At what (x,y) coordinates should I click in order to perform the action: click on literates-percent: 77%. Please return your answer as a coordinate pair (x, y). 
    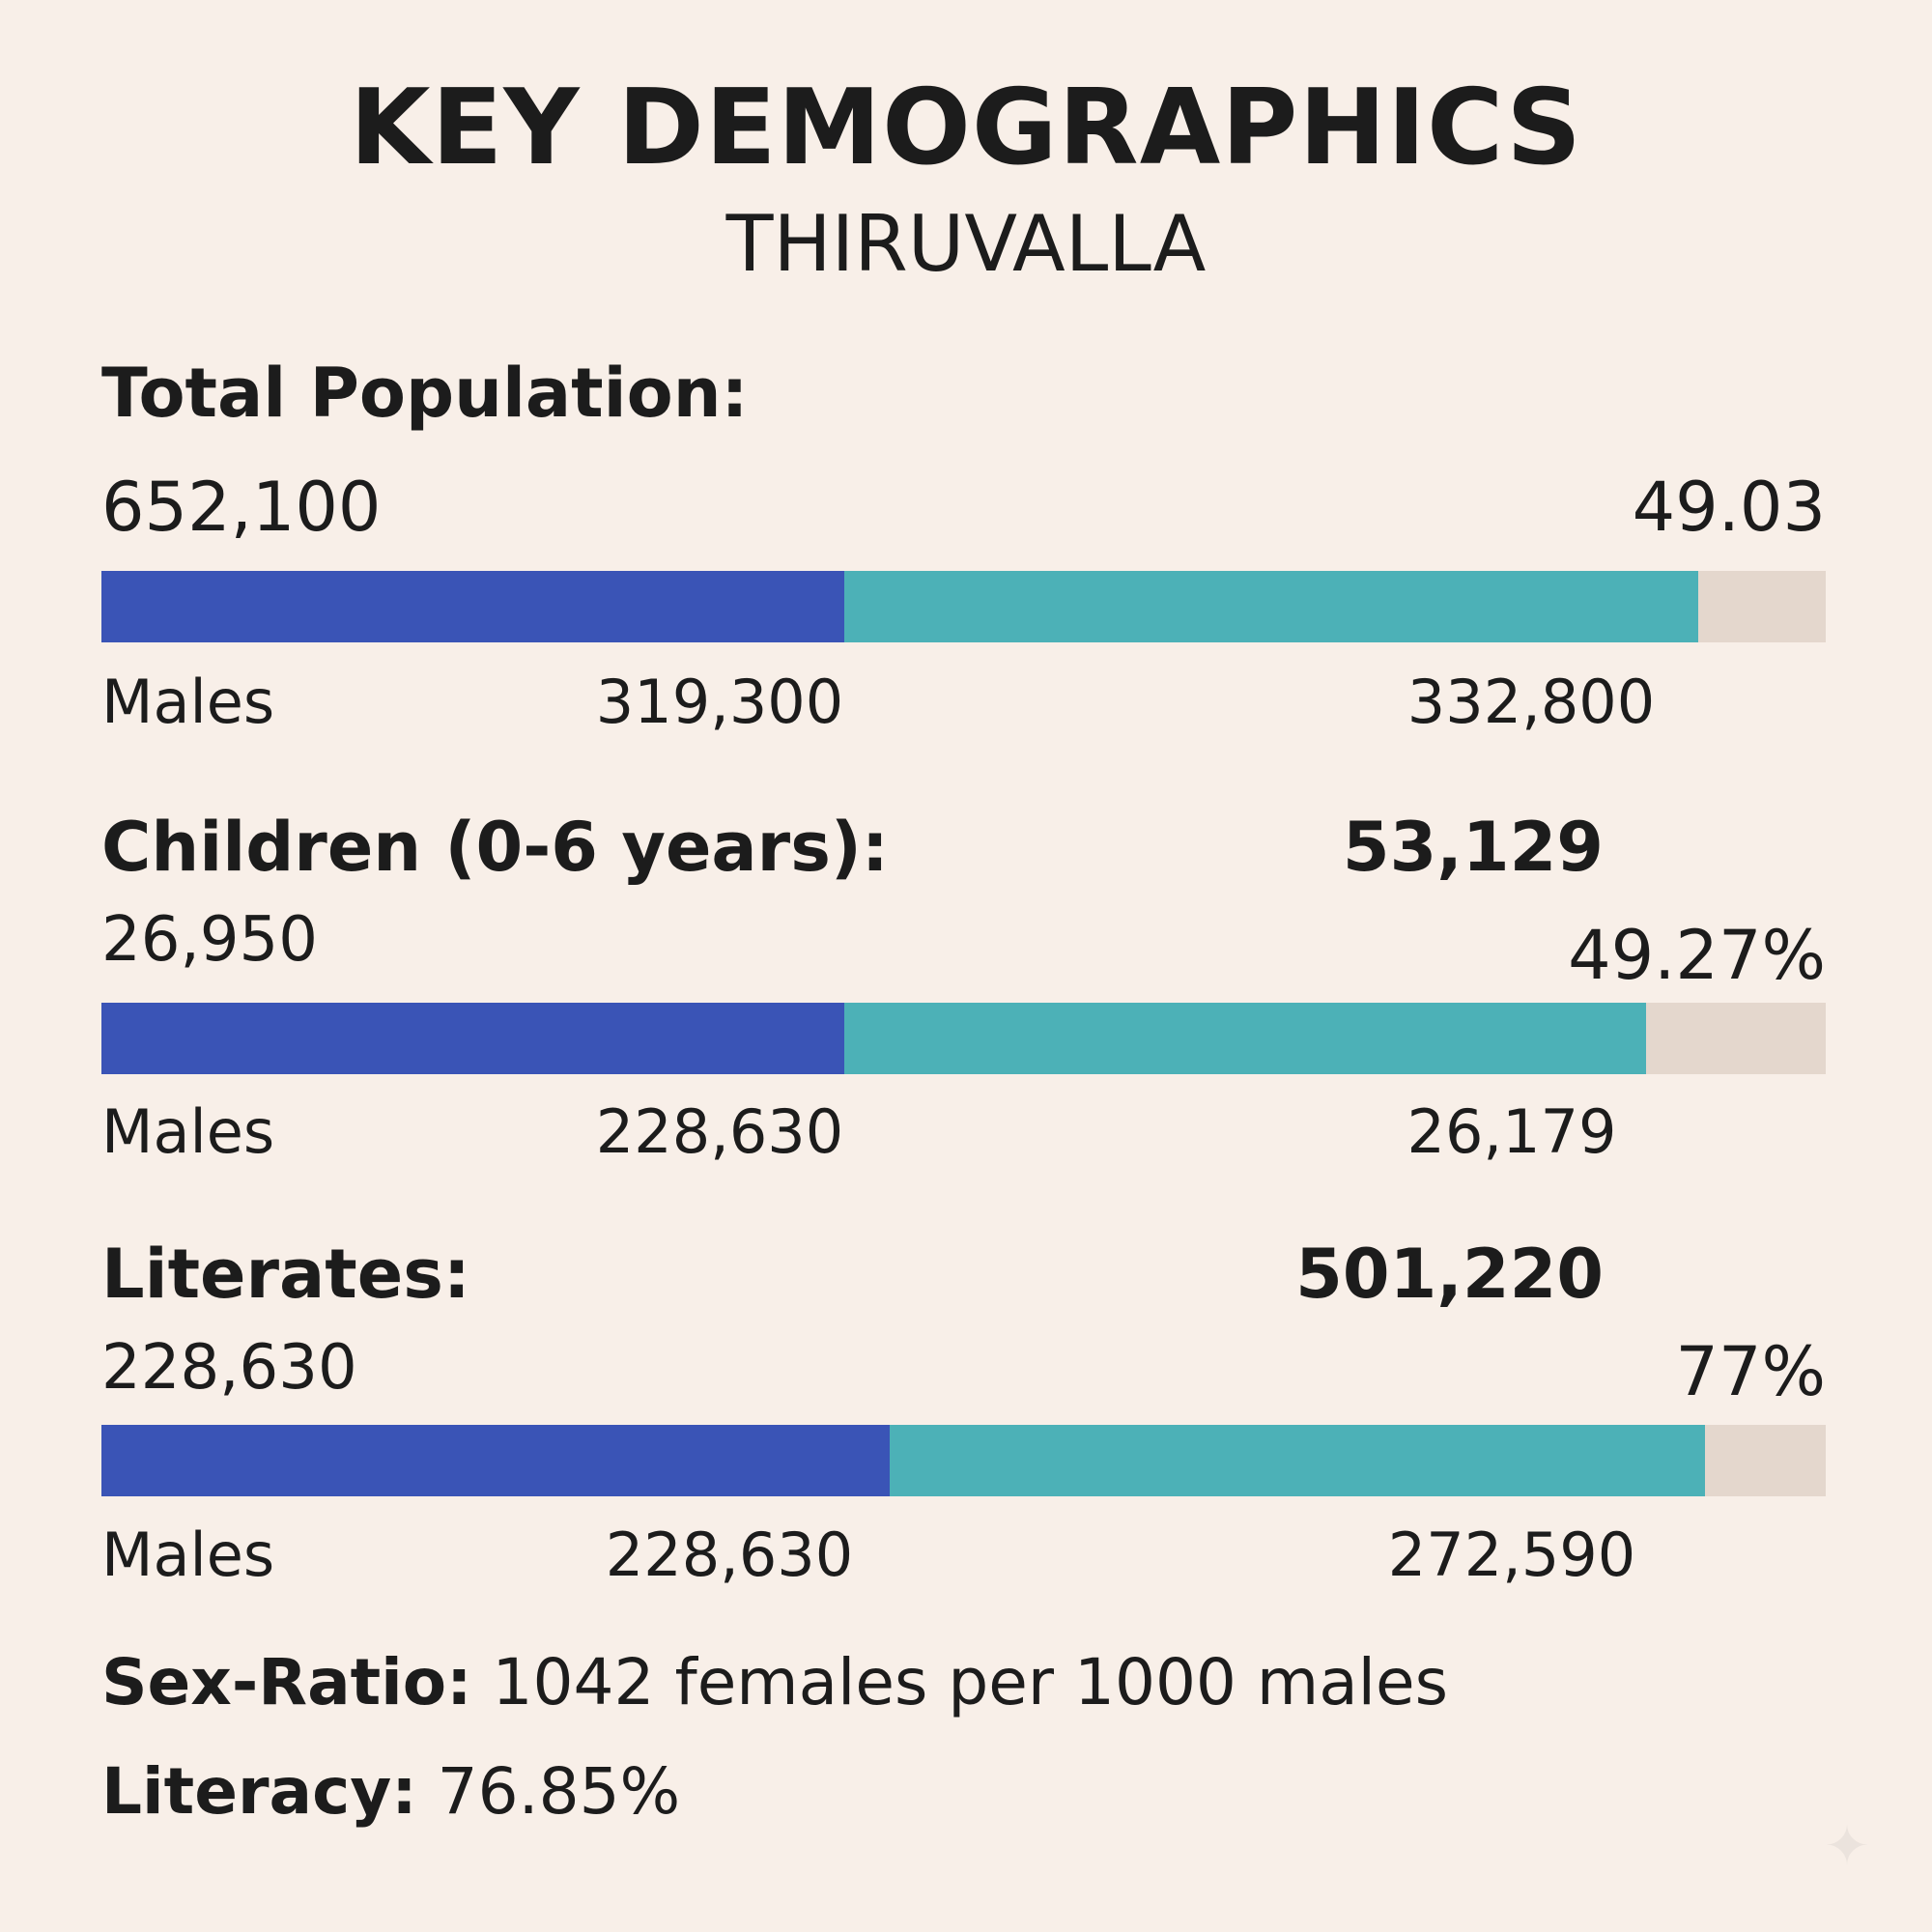
    Looking at the image, I should click on (1750, 1371).